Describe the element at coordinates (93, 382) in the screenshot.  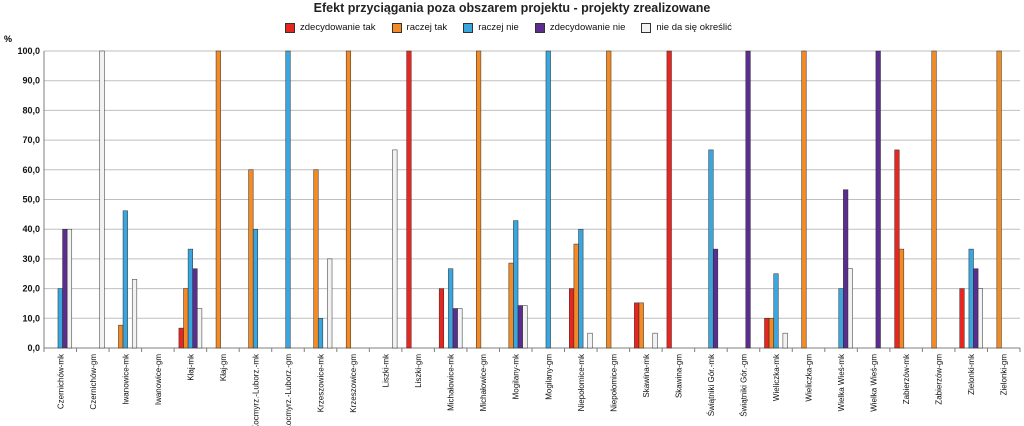
I see `x-tick-label: Czernichów-gm` at that location.